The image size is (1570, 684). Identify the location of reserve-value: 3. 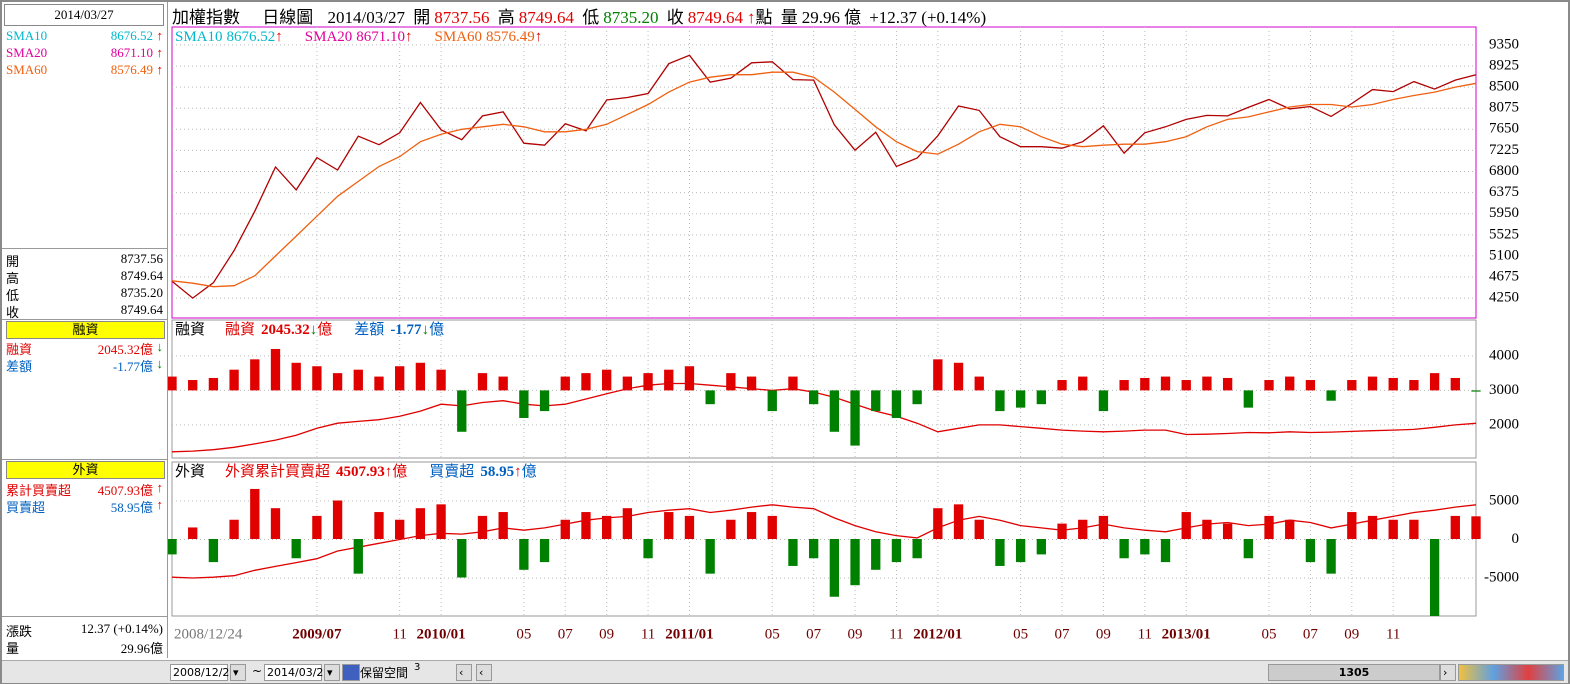
(417, 667).